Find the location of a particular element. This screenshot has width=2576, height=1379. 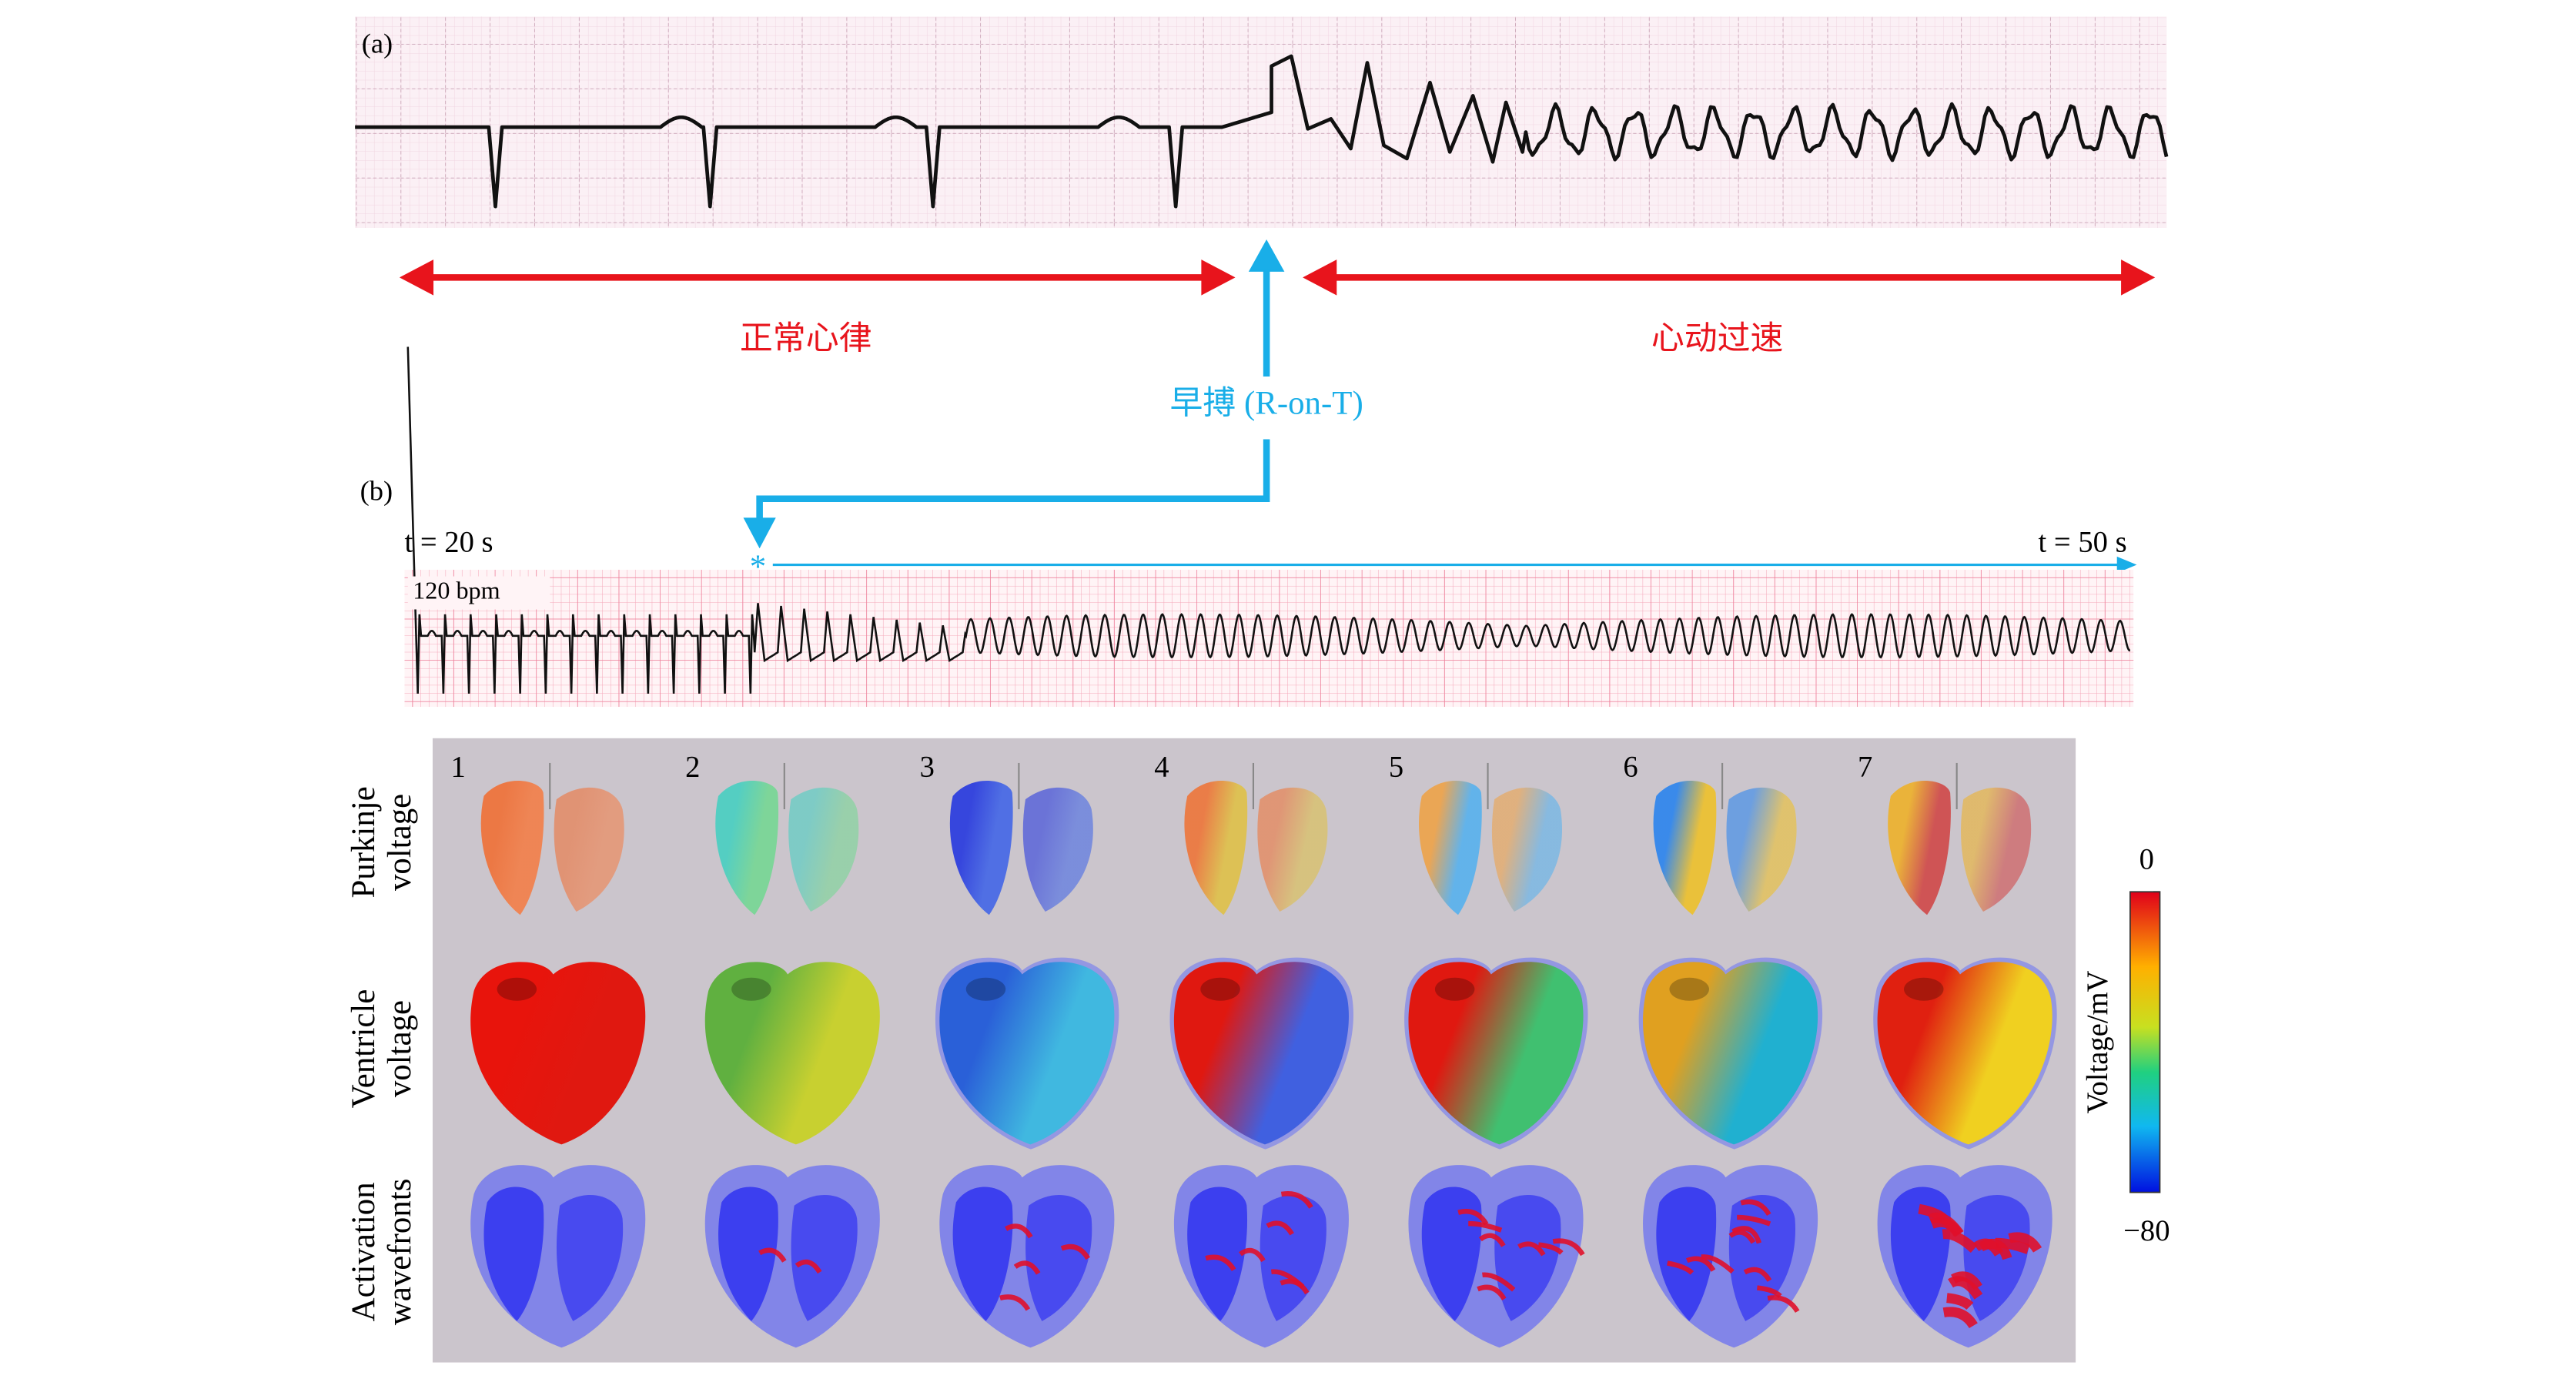

time-label: t = 20 s is located at coordinates (448, 543).